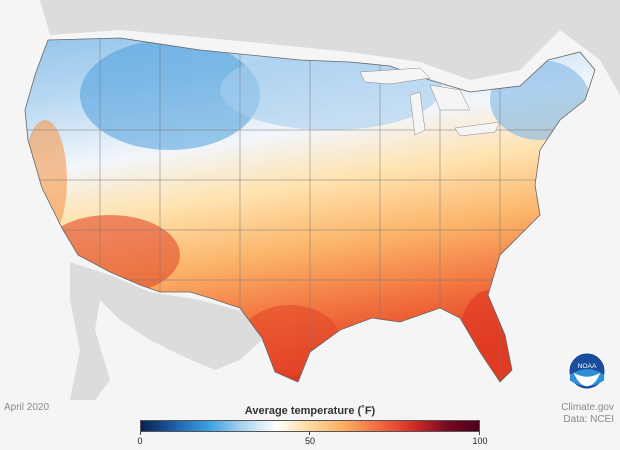 Image resolution: width=620 pixels, height=450 pixels. What do you see at coordinates (430, 102) in the screenshot?
I see `great-lakes` at bounding box center [430, 102].